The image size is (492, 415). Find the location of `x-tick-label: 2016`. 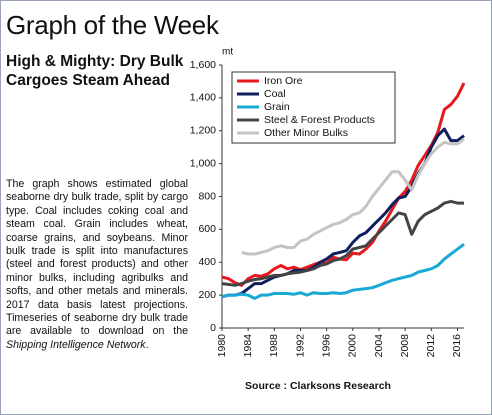

x-tick-label: 2016 is located at coordinates (457, 346).